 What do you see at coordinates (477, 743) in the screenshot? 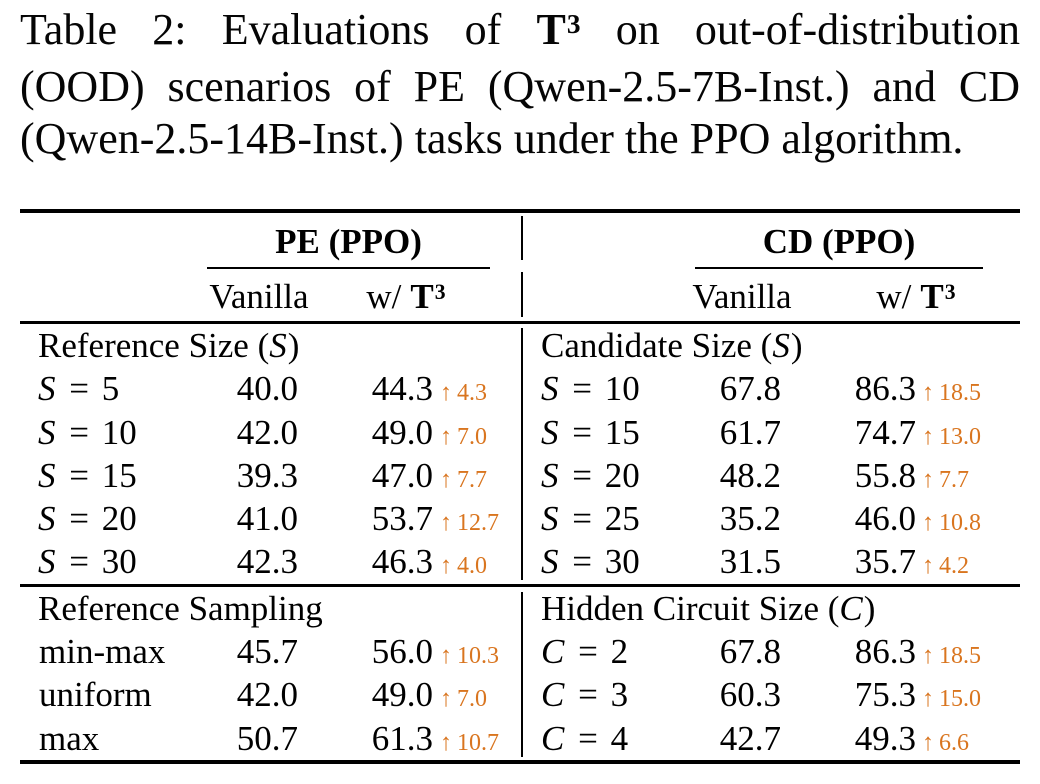
I see `delta-badge: ↑ 10.7` at bounding box center [477, 743].